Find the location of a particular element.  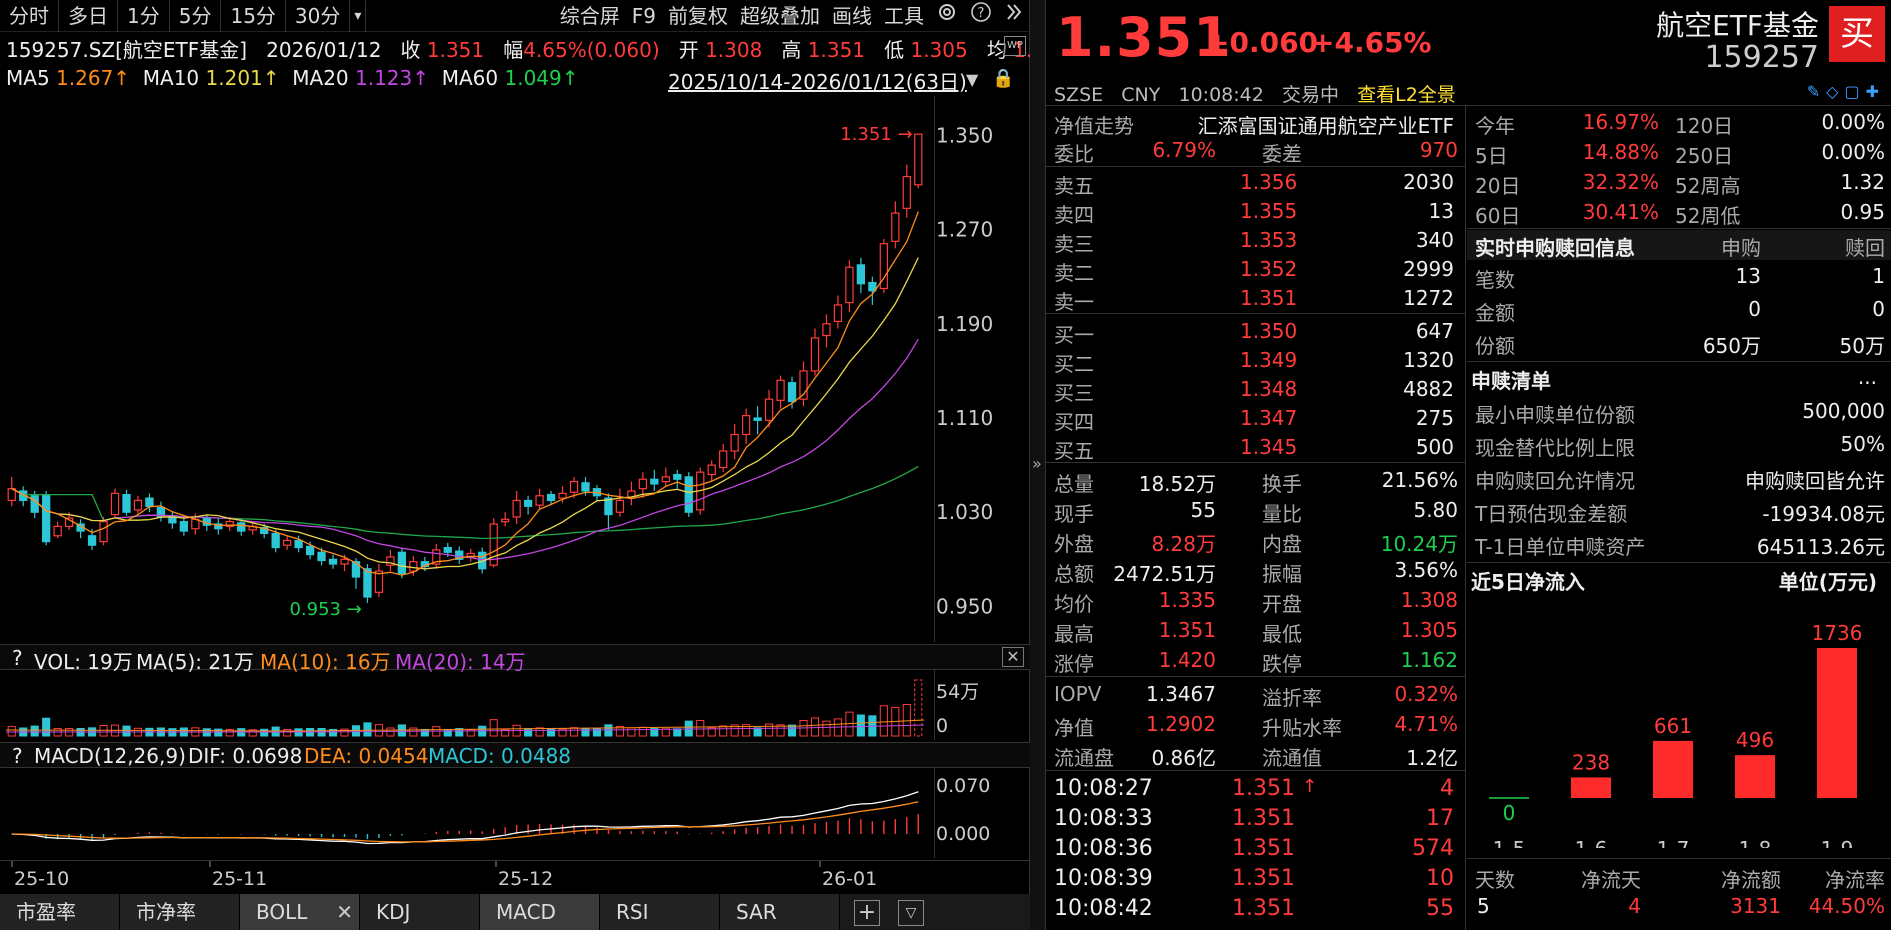

macd-dif: DIF: 0.0698 is located at coordinates (245, 756).